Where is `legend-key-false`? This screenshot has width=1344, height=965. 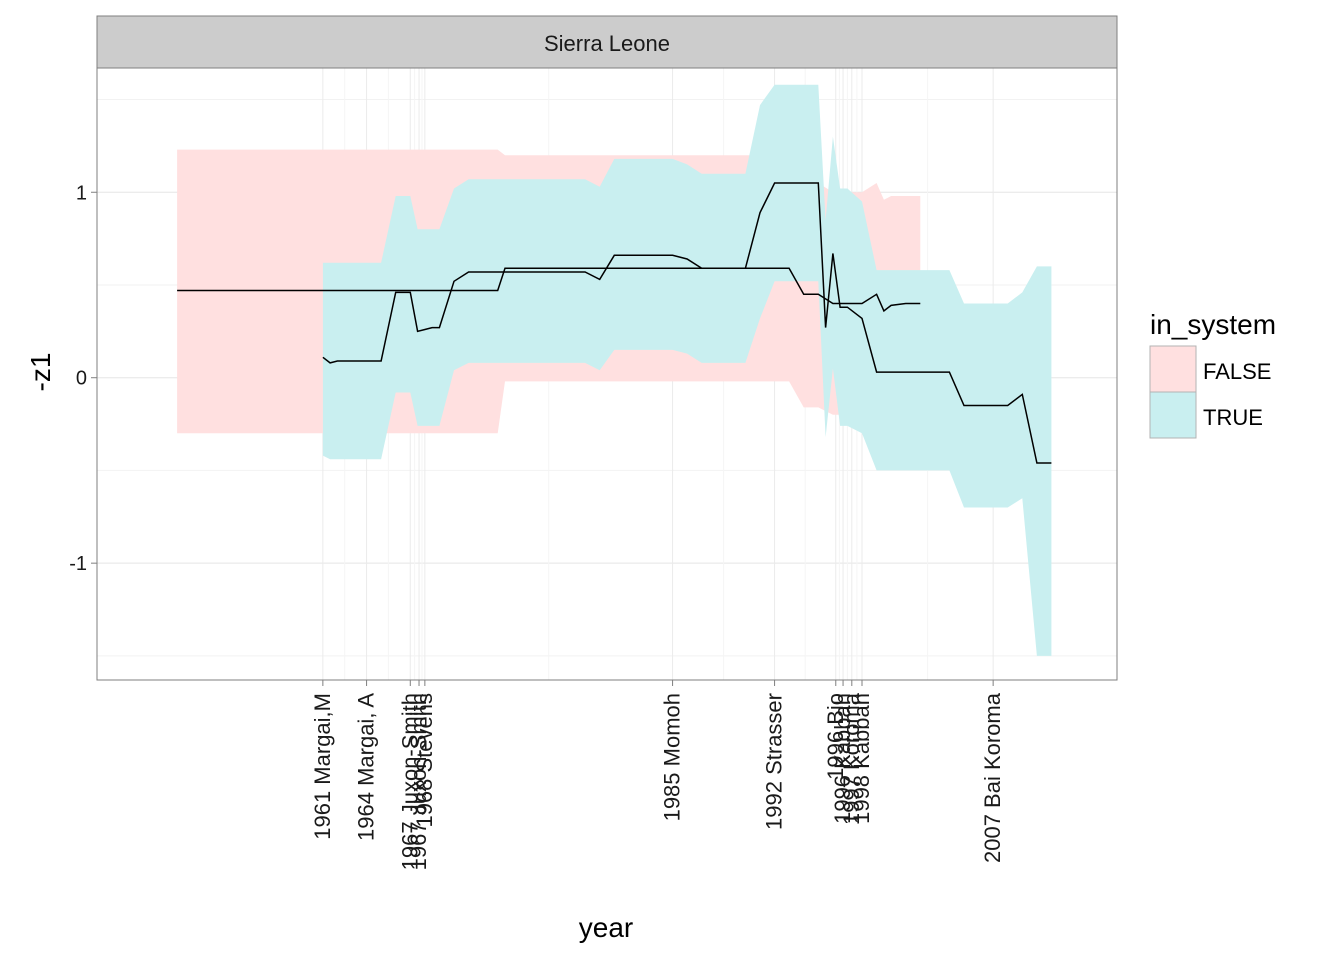
legend-key-false is located at coordinates (1173, 369).